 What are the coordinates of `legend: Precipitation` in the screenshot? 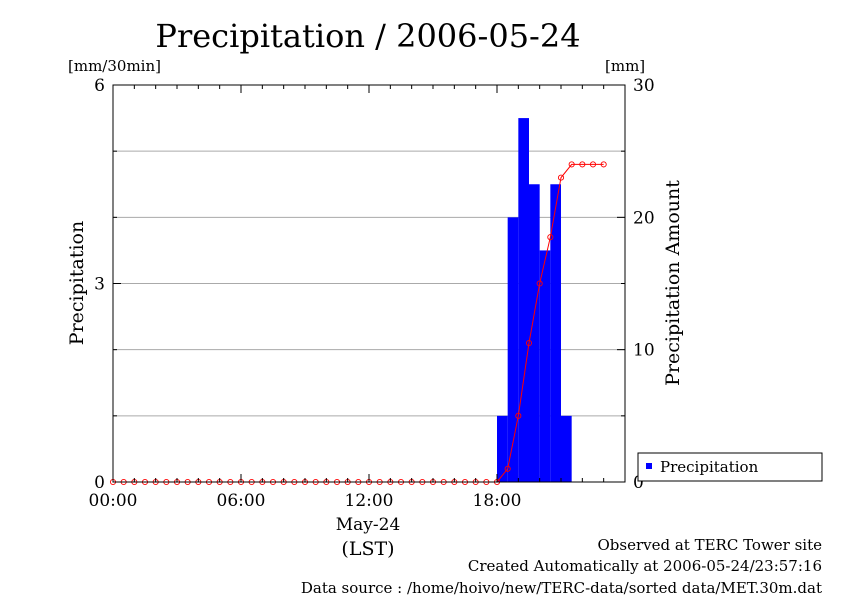 It's located at (730, 467).